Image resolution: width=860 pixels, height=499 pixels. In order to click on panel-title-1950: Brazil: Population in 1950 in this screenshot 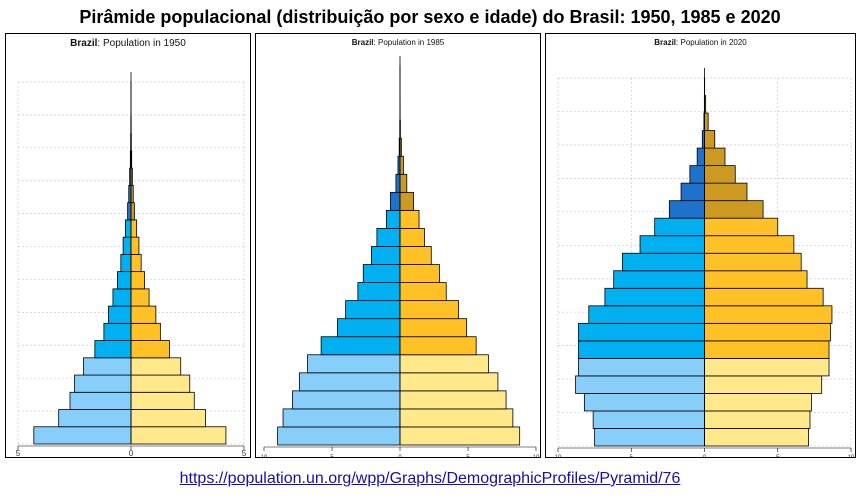, I will do `click(128, 43)`.